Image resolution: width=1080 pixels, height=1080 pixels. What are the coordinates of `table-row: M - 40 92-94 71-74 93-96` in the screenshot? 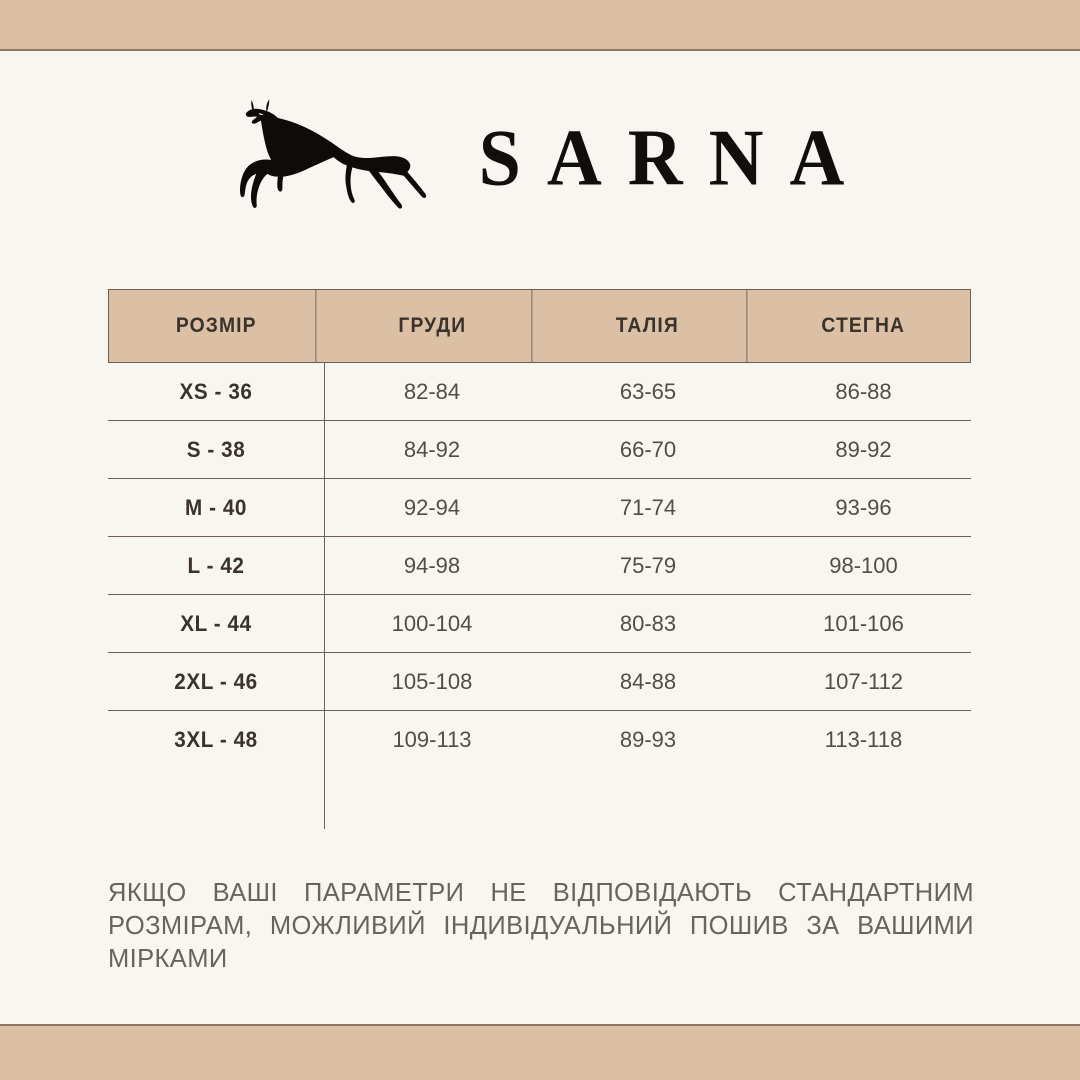 It's located at (539, 508).